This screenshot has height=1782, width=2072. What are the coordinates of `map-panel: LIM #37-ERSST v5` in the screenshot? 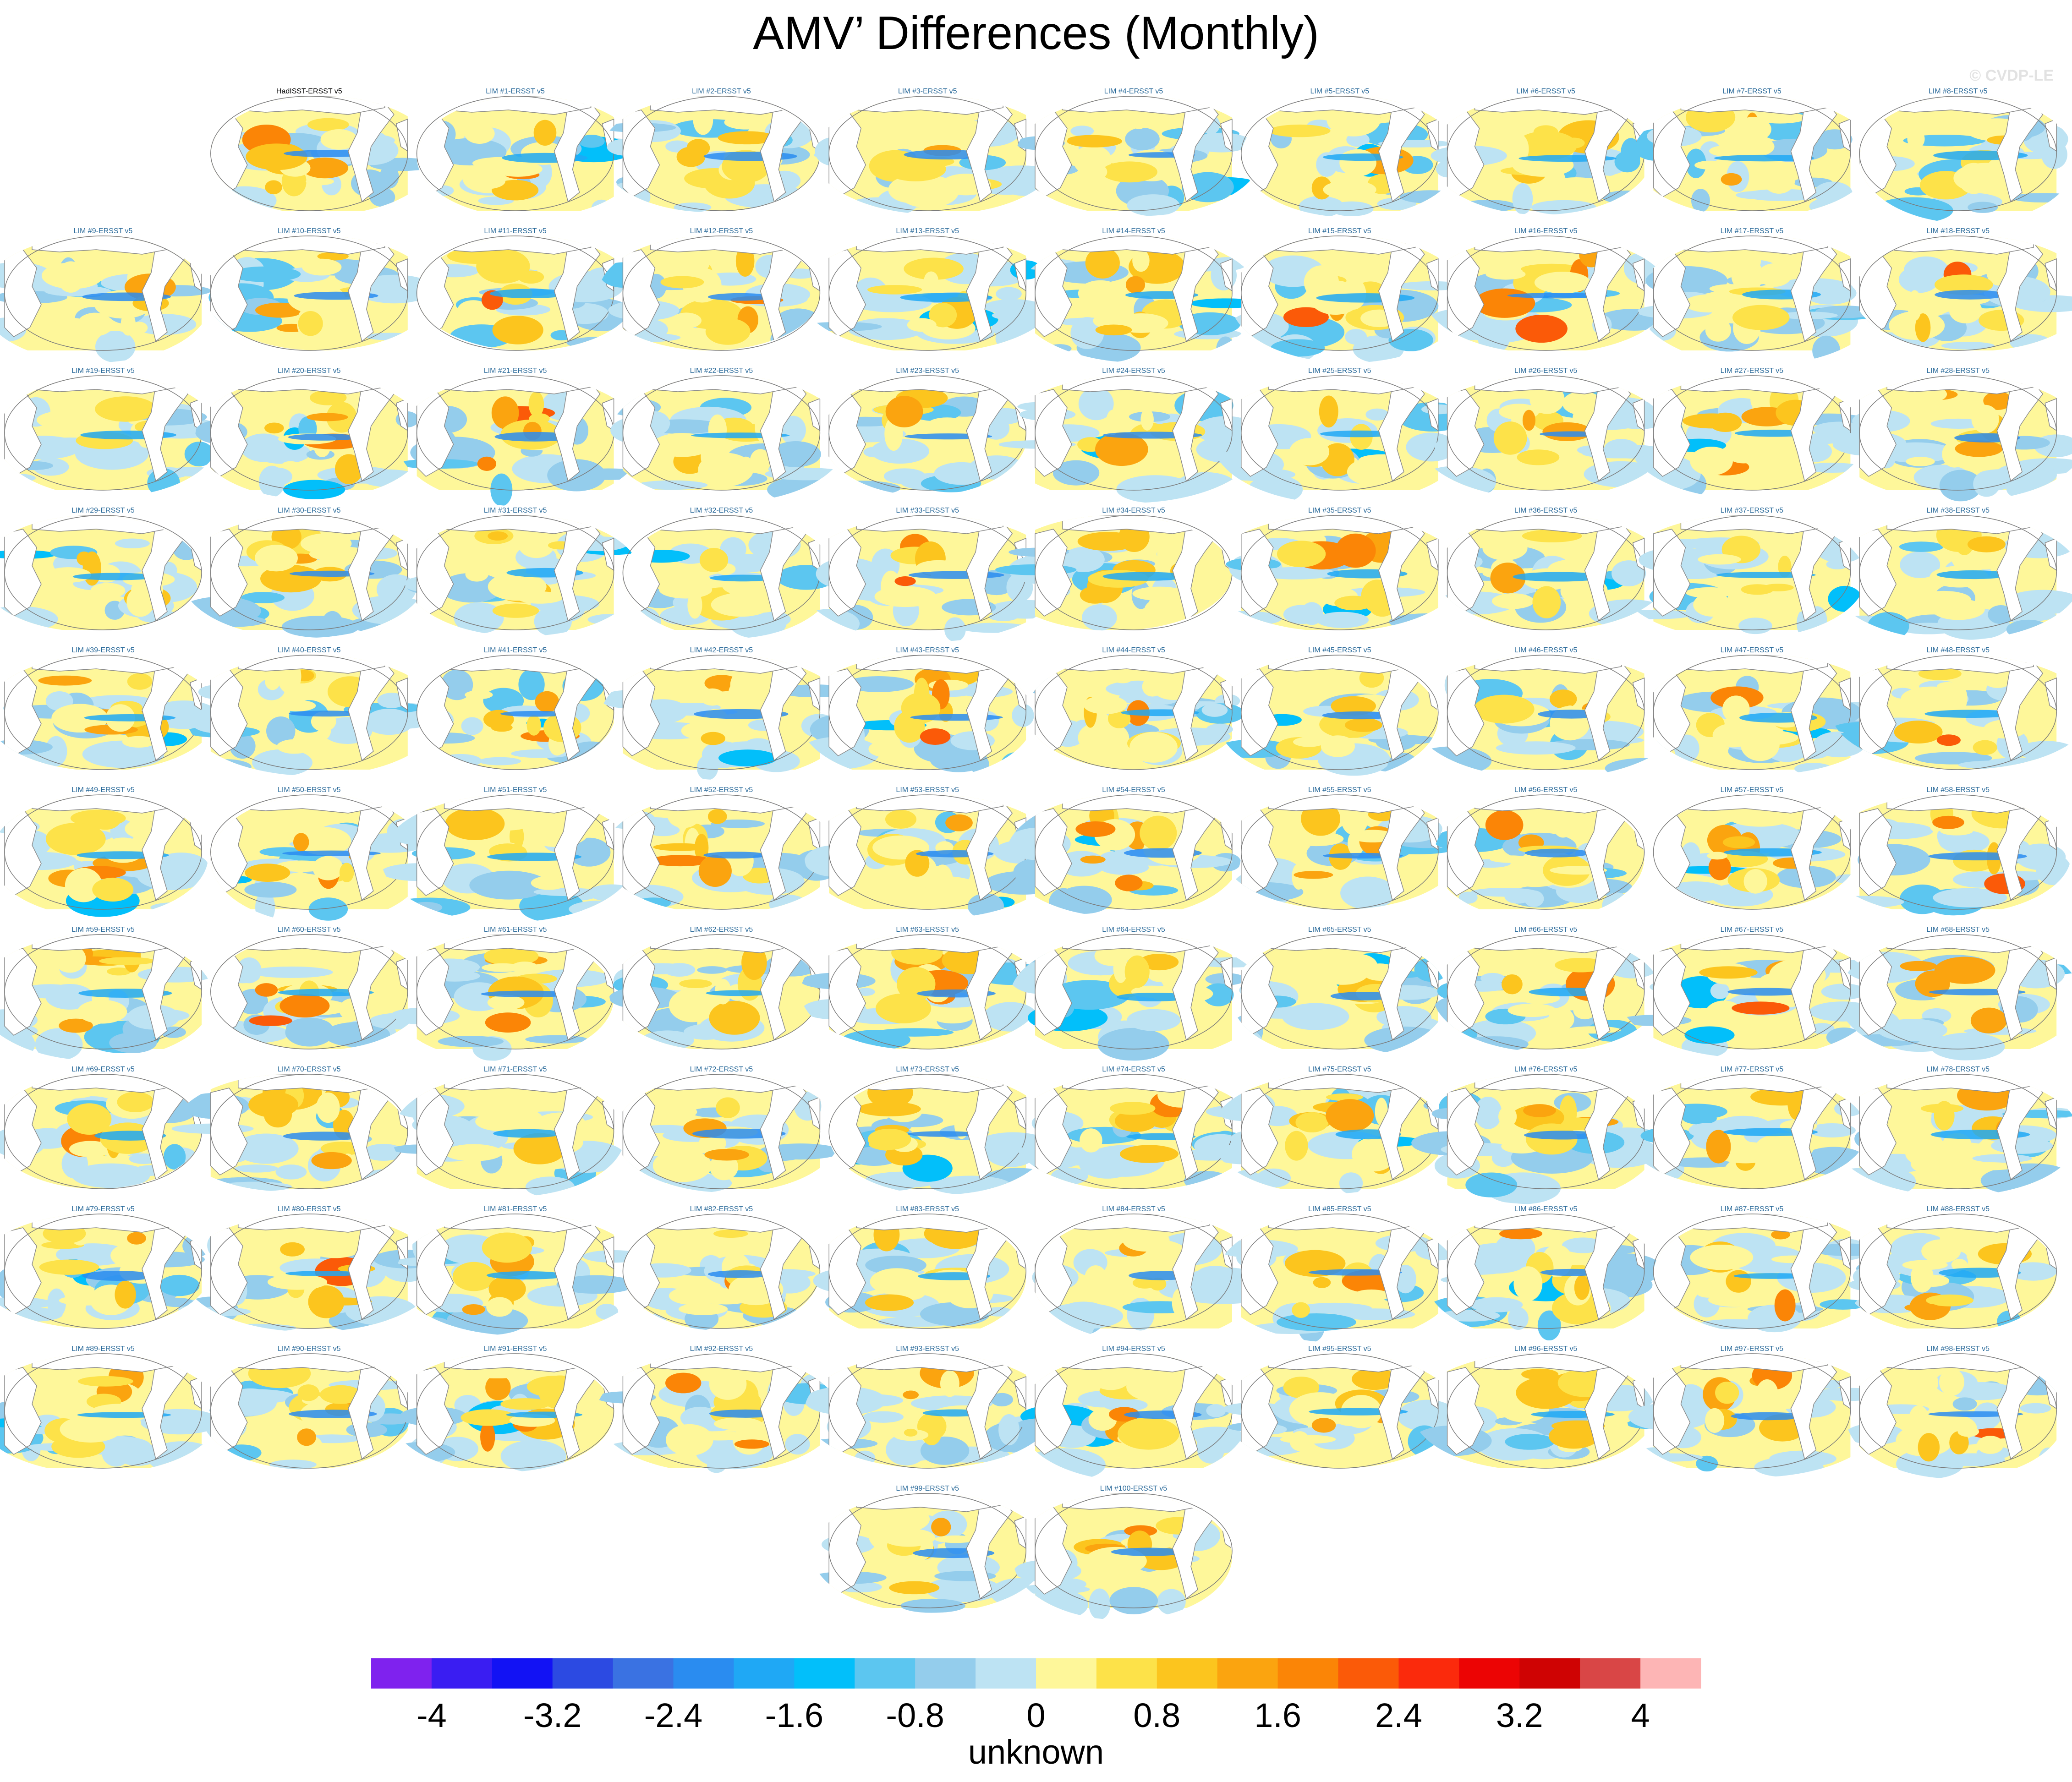 It's located at (1752, 568).